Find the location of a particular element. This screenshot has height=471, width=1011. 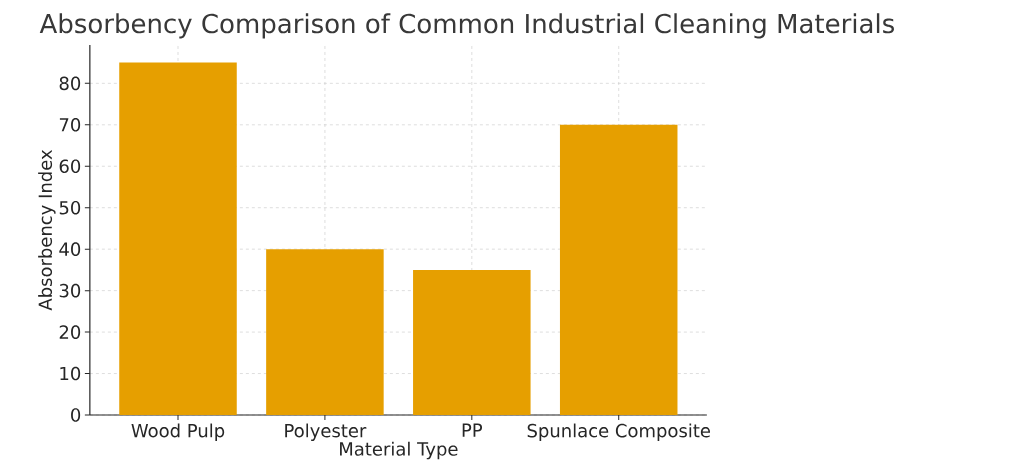

chart-title: Absorbency Comparison of Common Industrial Cleaning Materials is located at coordinates (466, 26).